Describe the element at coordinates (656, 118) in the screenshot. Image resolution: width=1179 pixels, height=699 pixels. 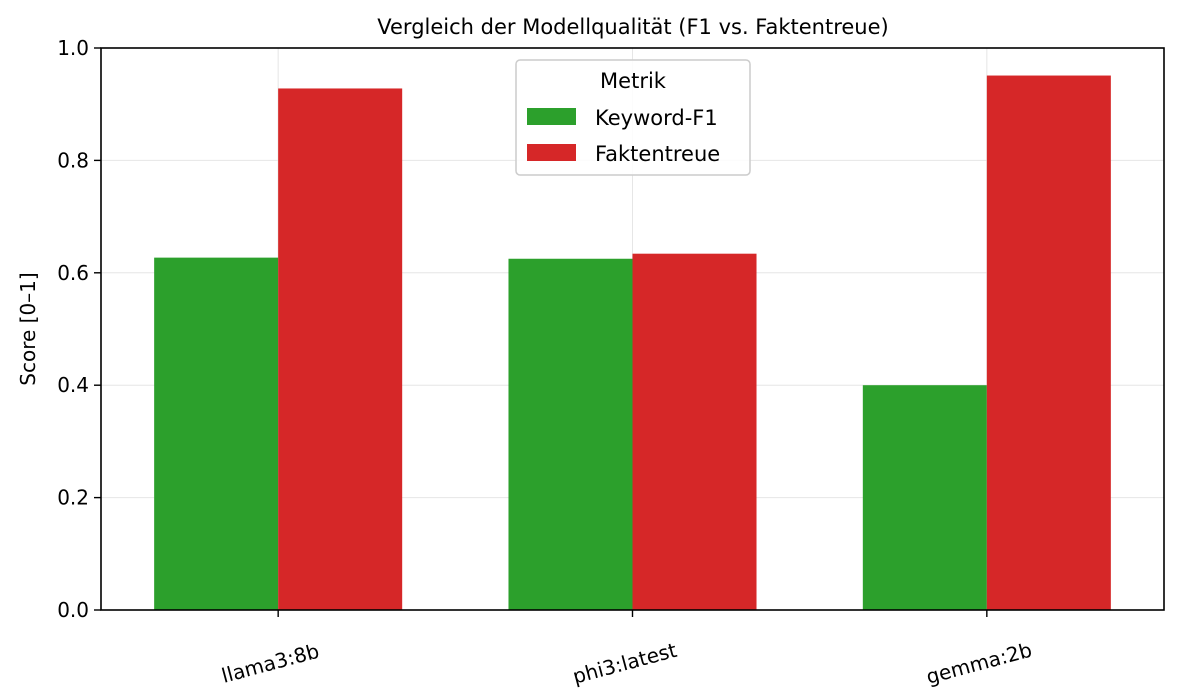
I see `legend-label: Keyword-F1` at that location.